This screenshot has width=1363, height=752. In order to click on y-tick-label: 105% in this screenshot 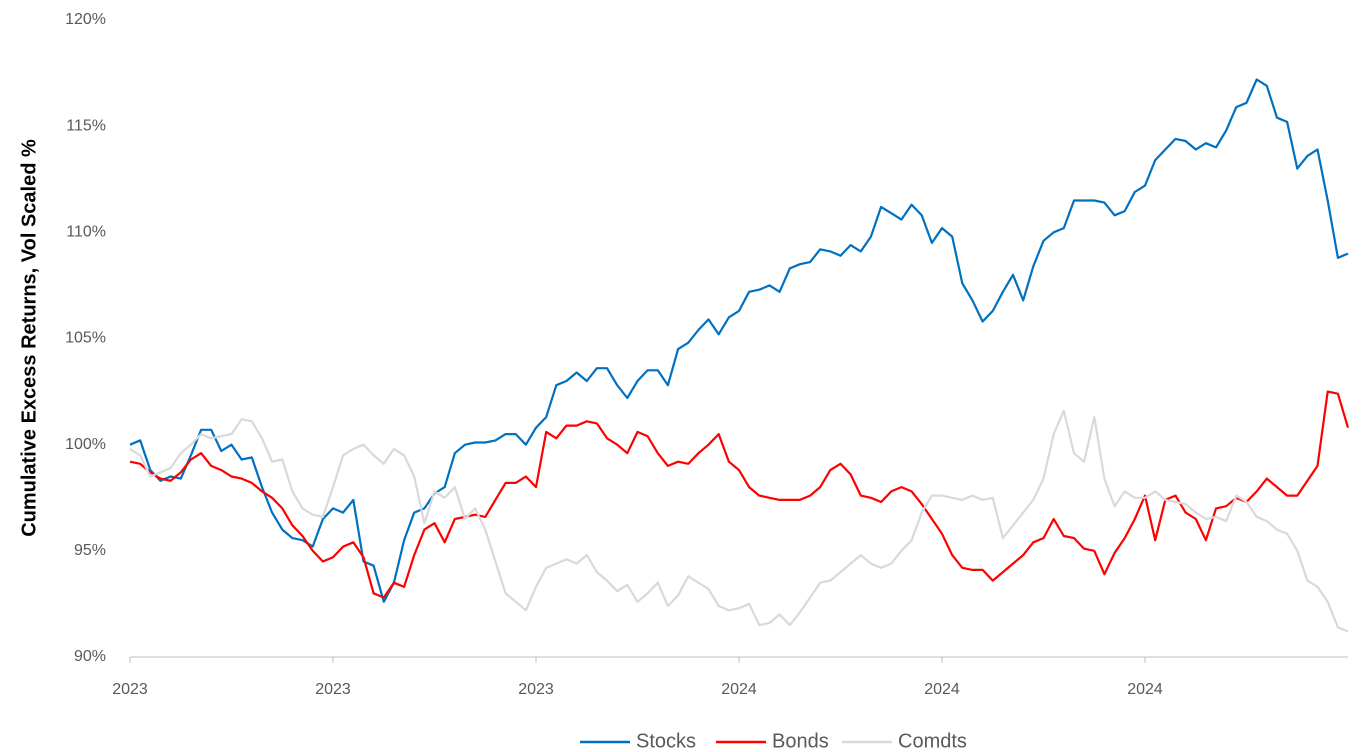, I will do `click(85, 338)`.